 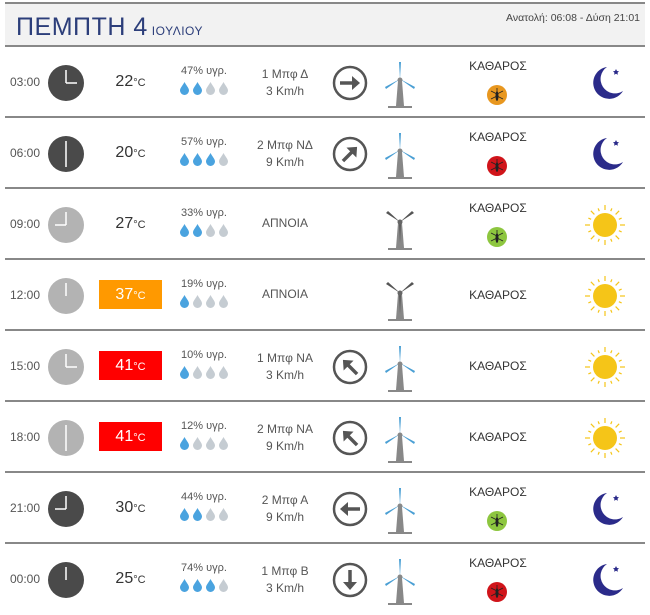 I want to click on wind-beaufort: 1 Μπφ ΝΑ, so click(x=285, y=358).